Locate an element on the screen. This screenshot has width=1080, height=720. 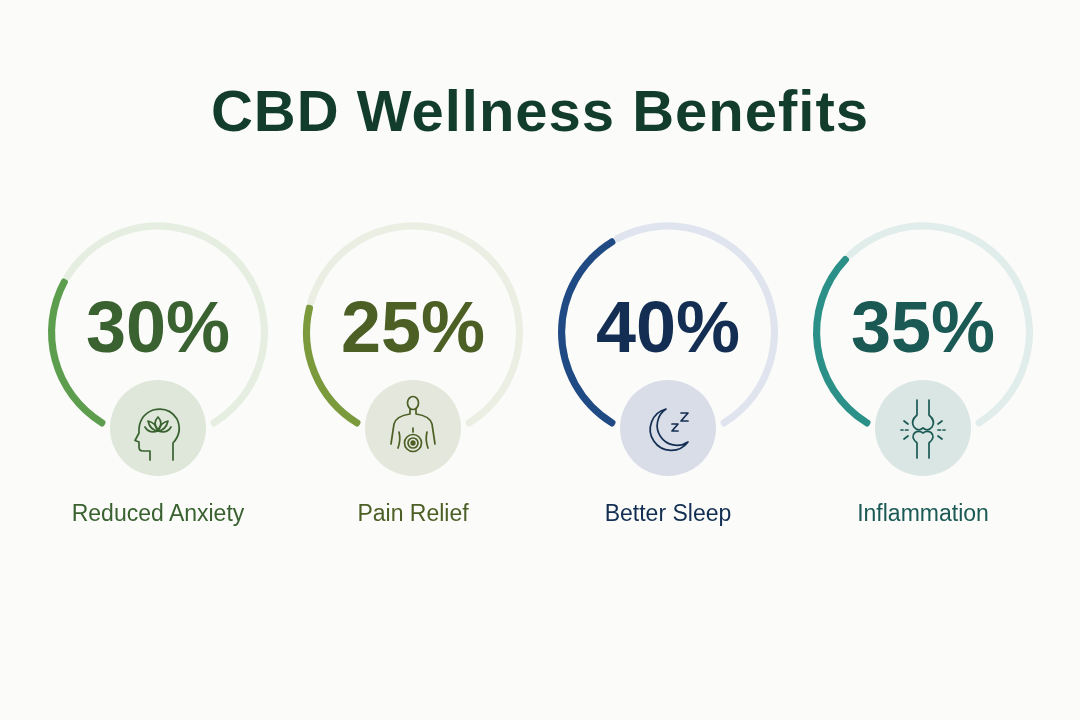
text: Inflammation is located at coordinates (922, 512).